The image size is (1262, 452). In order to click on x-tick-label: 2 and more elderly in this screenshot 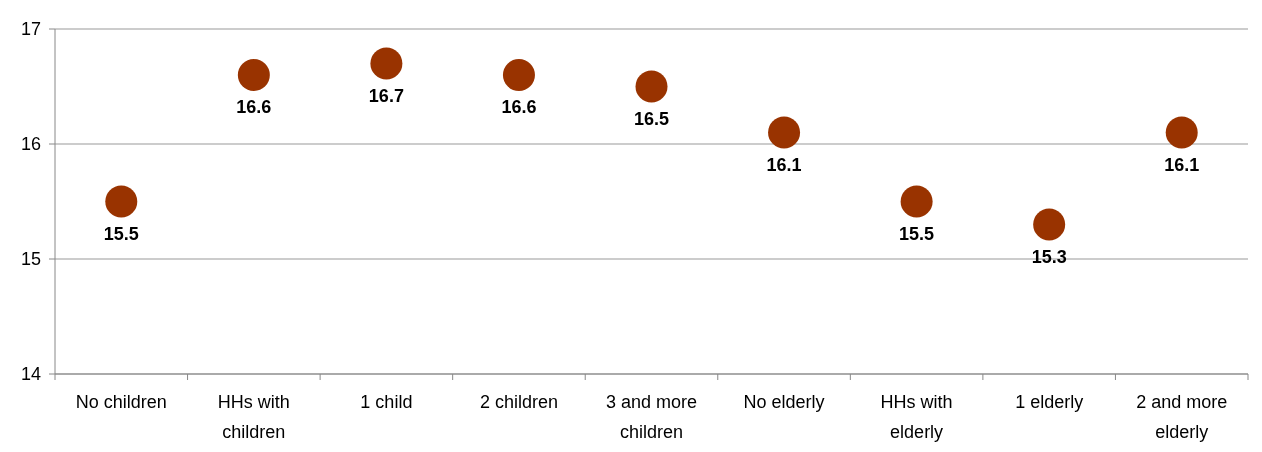, I will do `click(1182, 417)`.